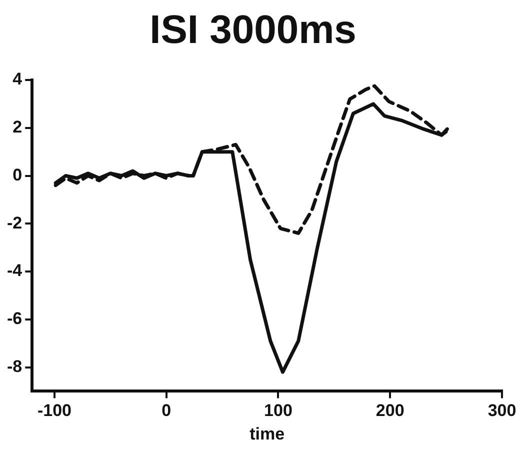 This screenshot has width=522, height=455. I want to click on x-tick-label: 0, so click(167, 410).